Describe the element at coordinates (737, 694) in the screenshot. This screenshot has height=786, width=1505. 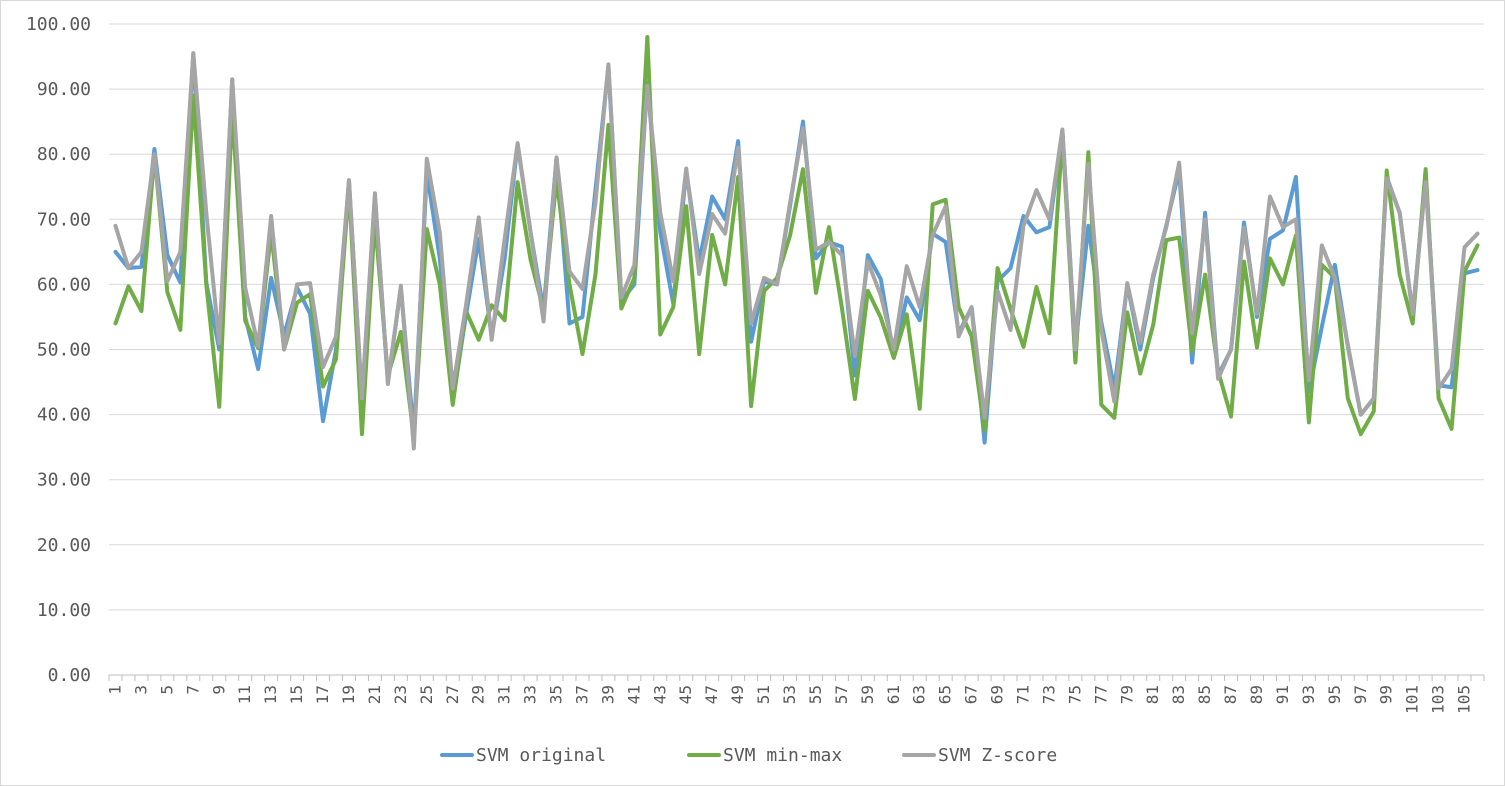
I see `x-tick-label: 49` at that location.